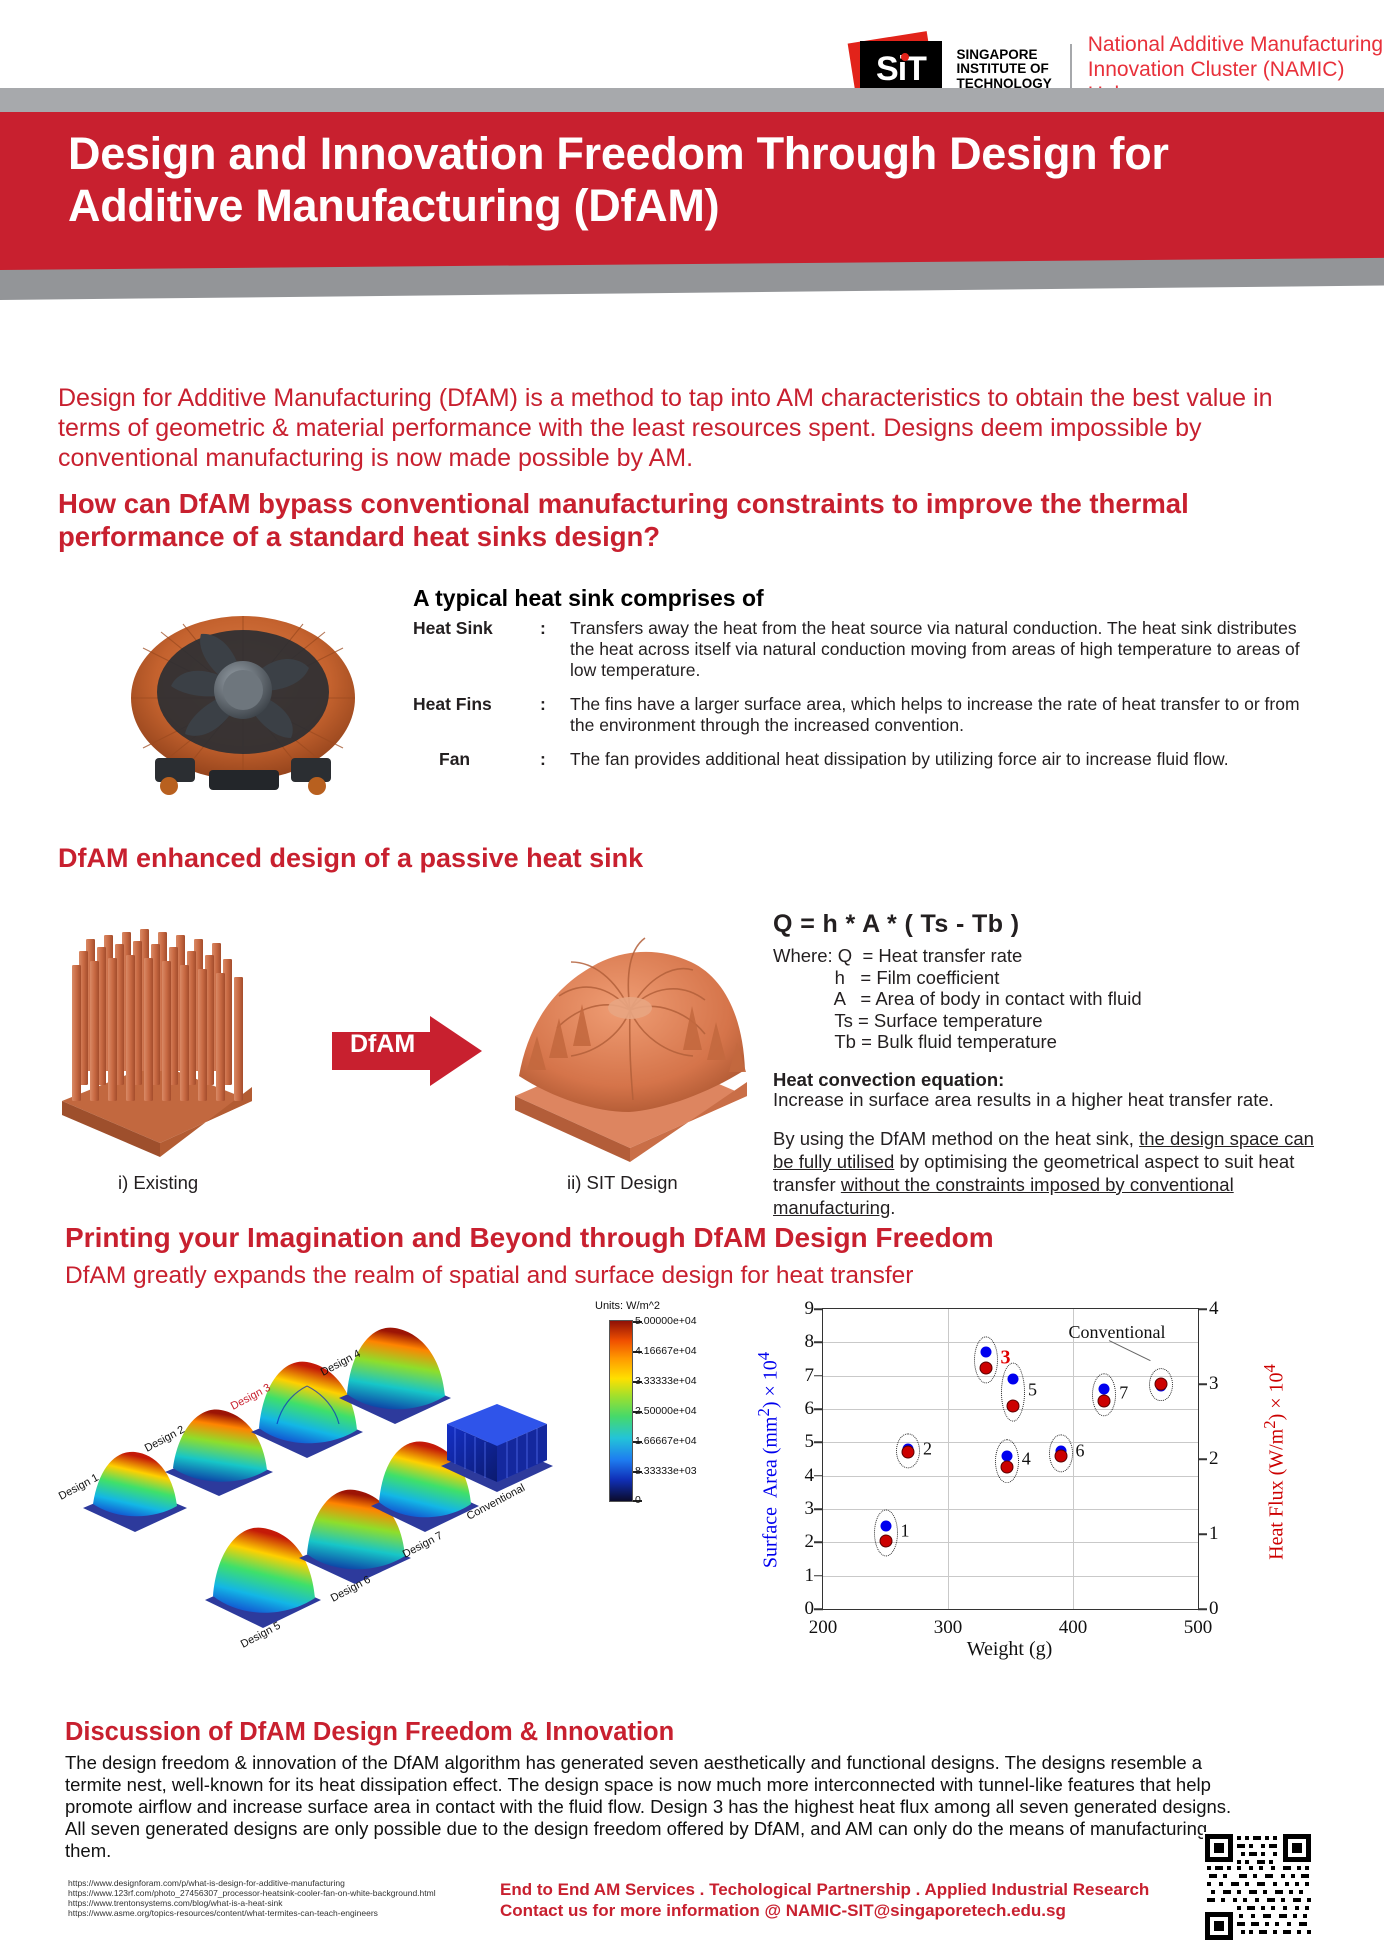  What do you see at coordinates (629, 1032) in the screenshot?
I see `sit-design-figure` at bounding box center [629, 1032].